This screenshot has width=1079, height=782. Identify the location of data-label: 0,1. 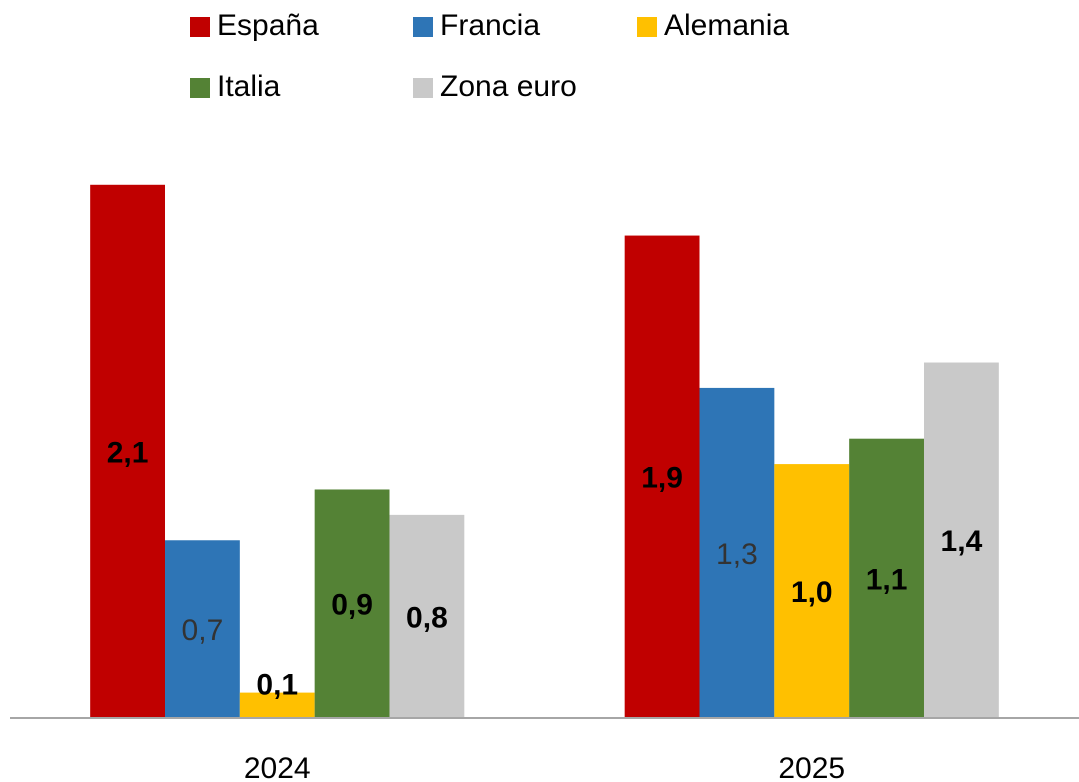
(277, 685).